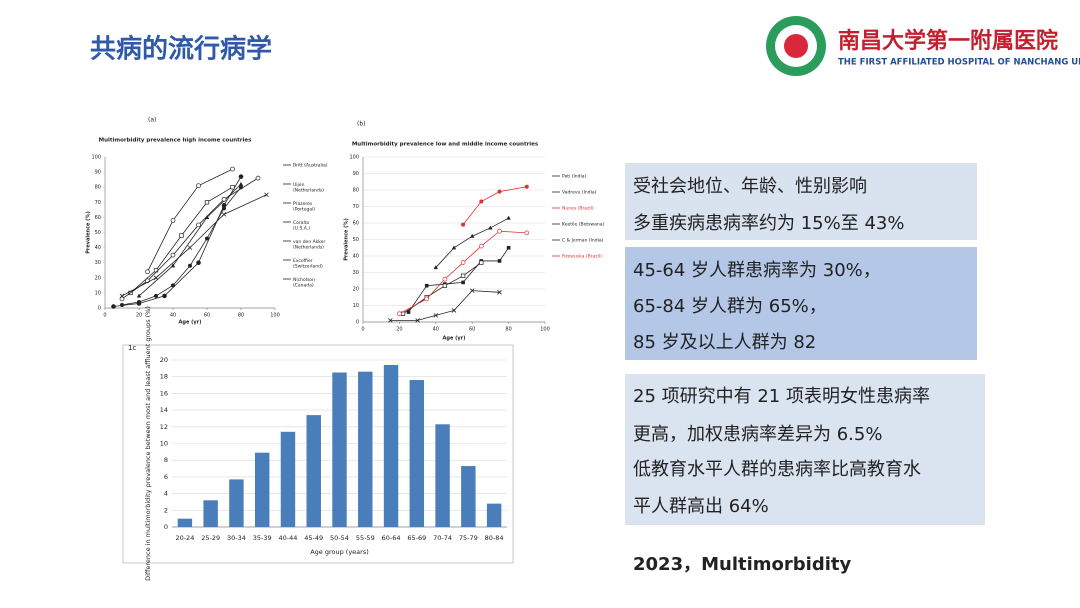  Describe the element at coordinates (750, 186) in the screenshot. I see `panel-text: 受社会地位、年龄、性别影响` at that location.